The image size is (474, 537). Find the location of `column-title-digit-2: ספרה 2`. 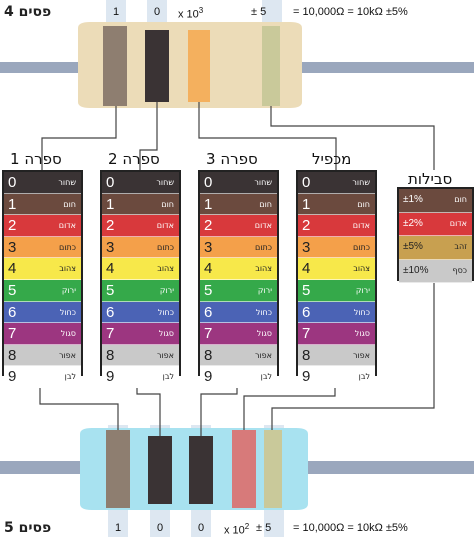

column-title-digit-2: ספרה 2 is located at coordinates (134, 159).